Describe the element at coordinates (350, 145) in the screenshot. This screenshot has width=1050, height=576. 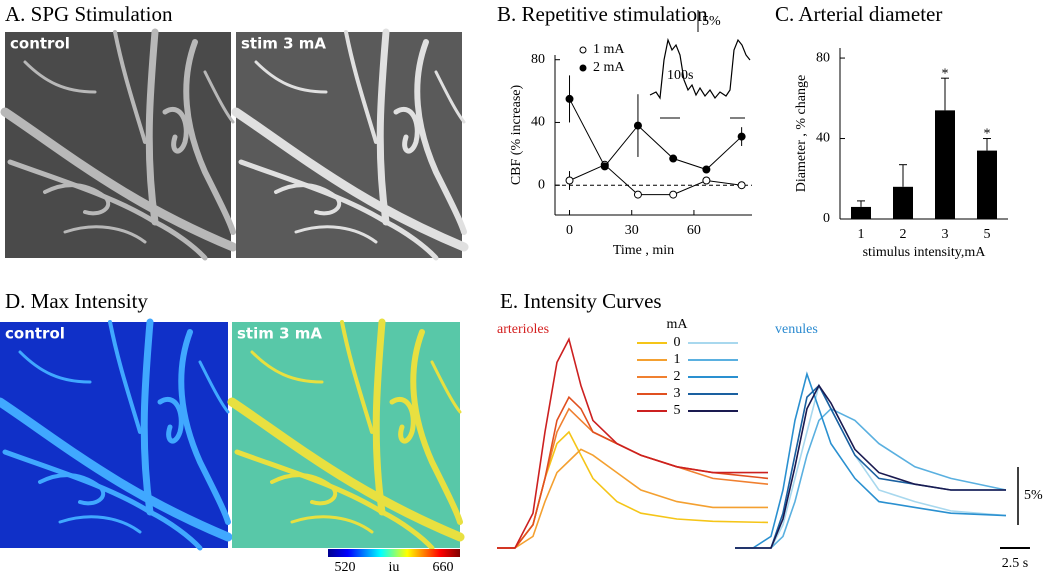
I see `image-stim` at that location.